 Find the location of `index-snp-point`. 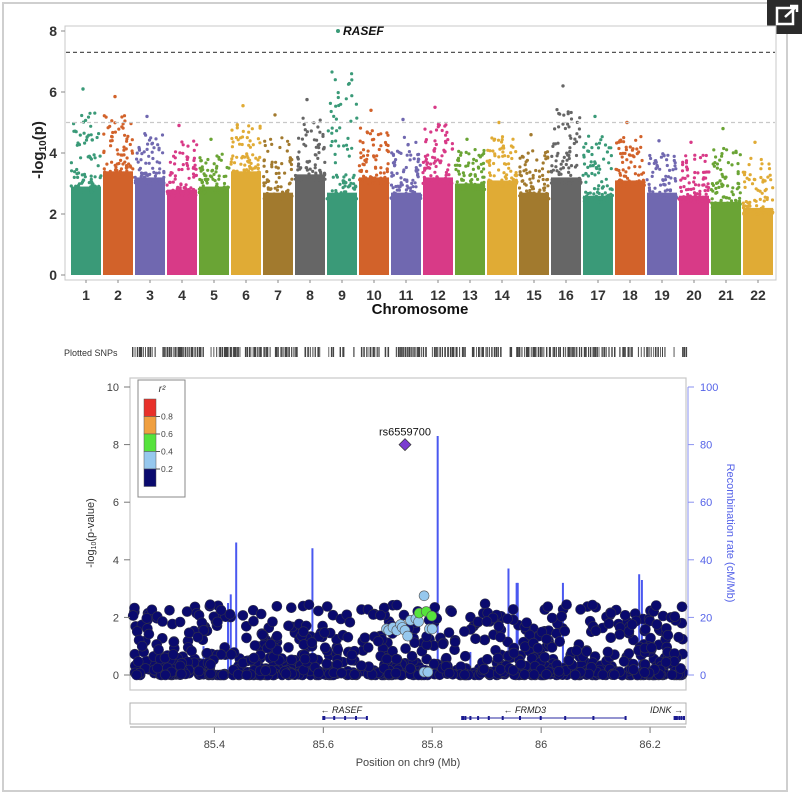

index-snp-point is located at coordinates (405, 445).